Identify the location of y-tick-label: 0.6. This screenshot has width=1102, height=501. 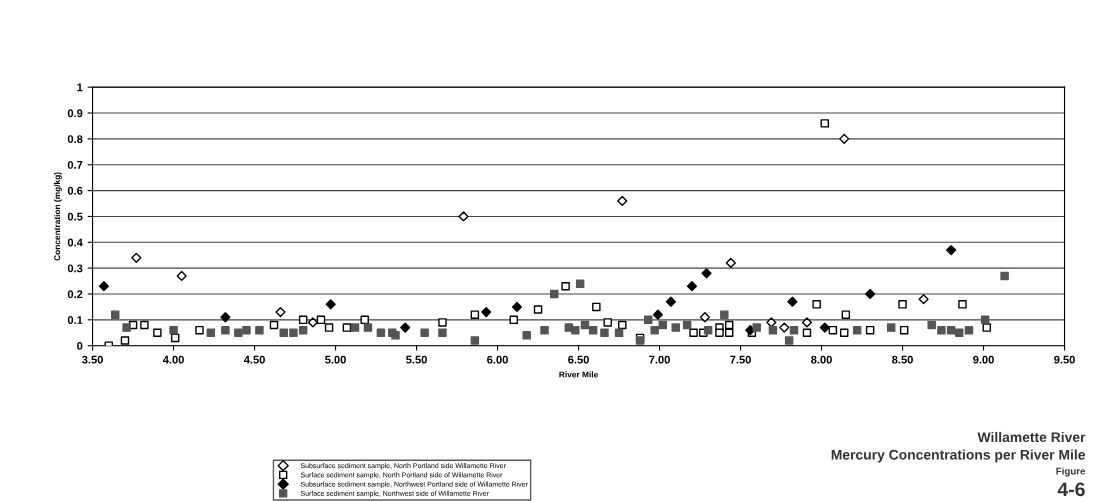
(75, 190).